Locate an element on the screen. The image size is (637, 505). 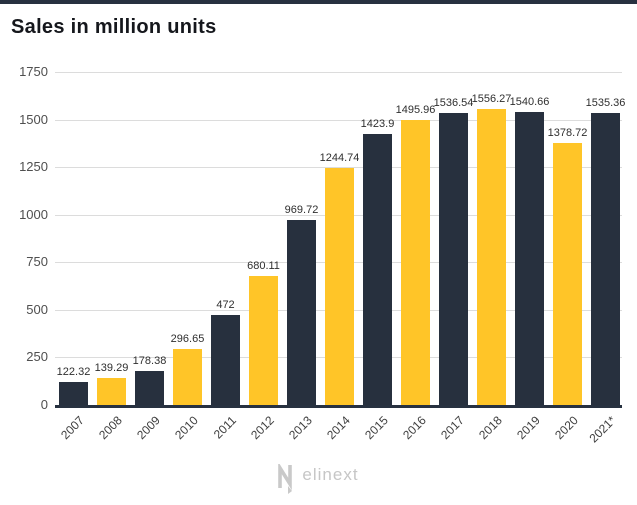
x-tick-label: 2012 is located at coordinates (262, 428).